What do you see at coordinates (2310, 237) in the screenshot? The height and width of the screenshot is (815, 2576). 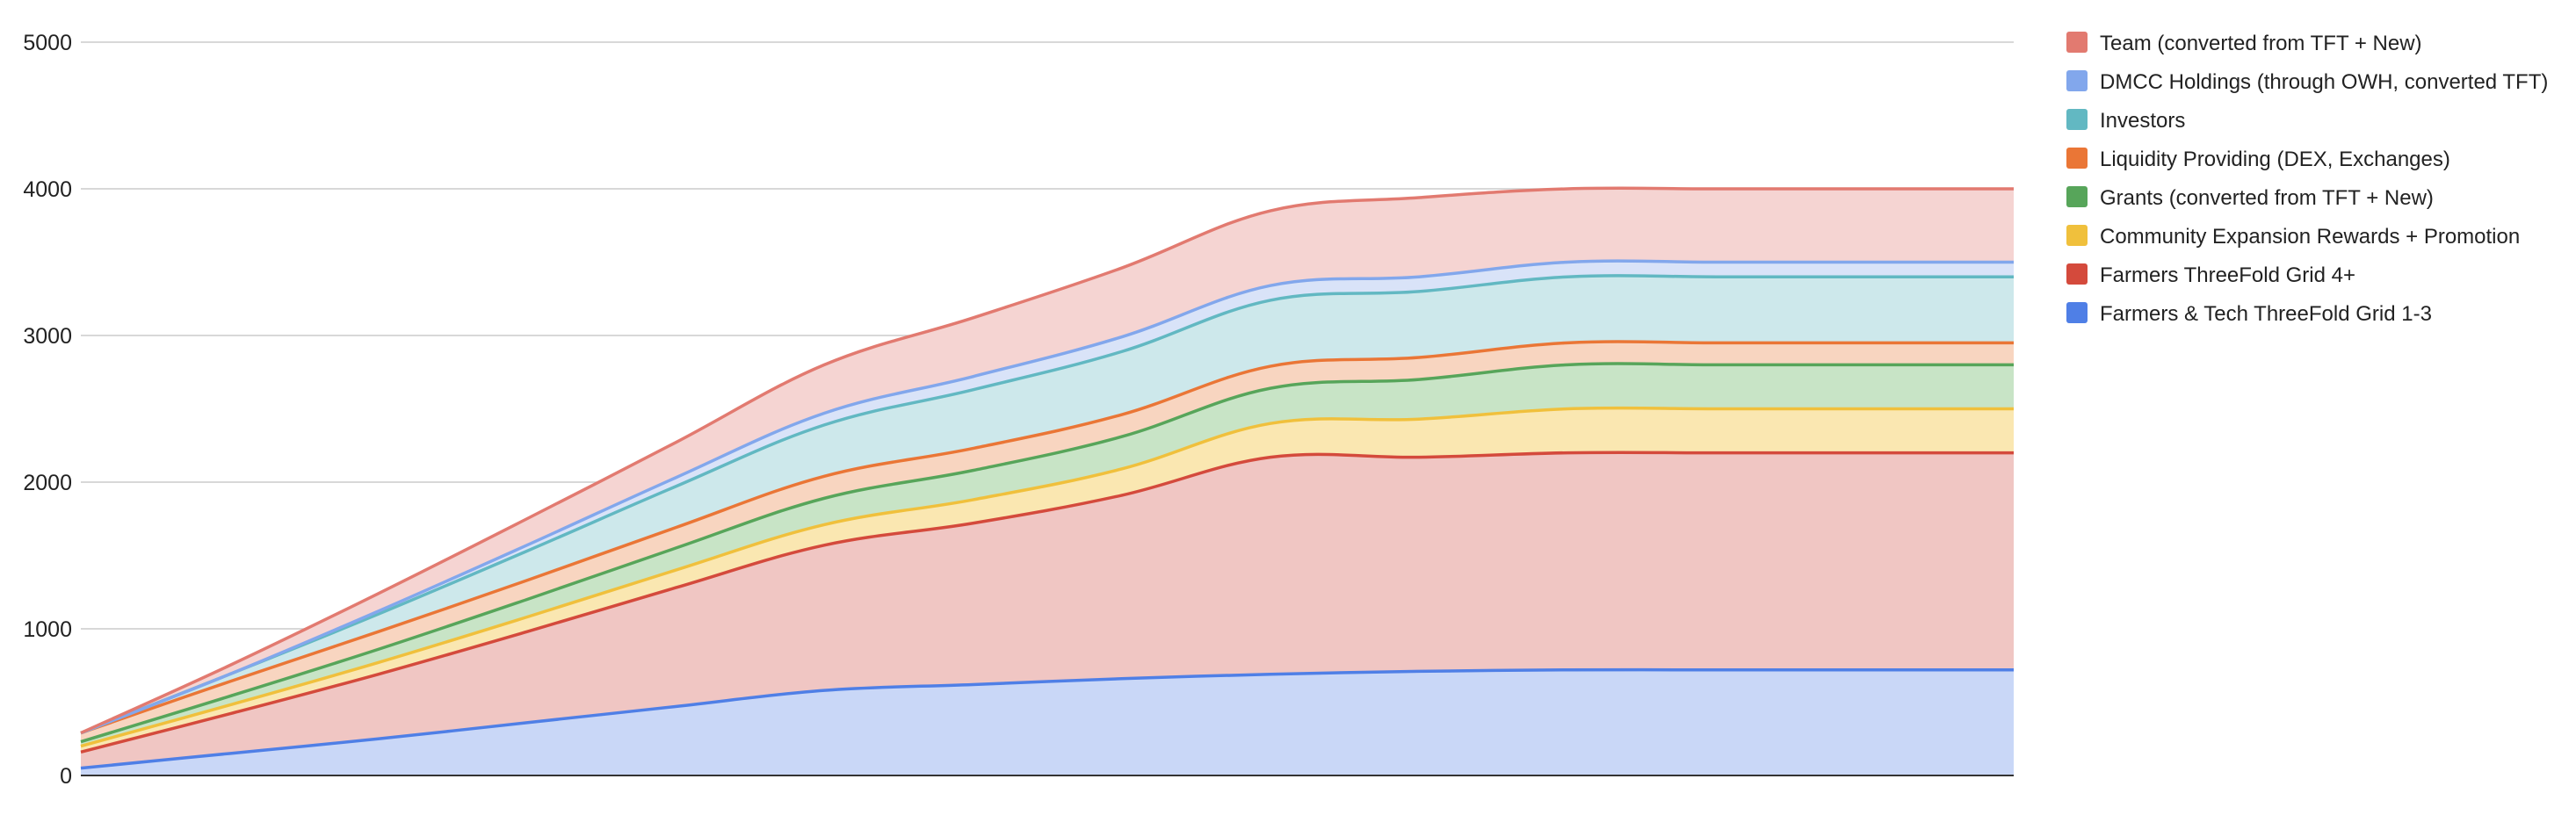 I see `legend-label: Community Expansion Rewards + Promotion` at bounding box center [2310, 237].